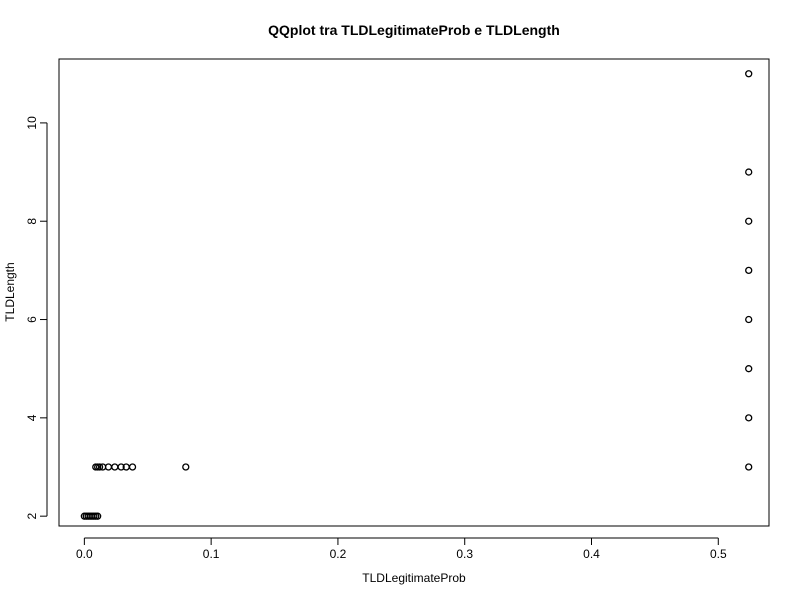 This screenshot has height=600, width=800. I want to click on y-tick-label: 2, so click(32, 516).